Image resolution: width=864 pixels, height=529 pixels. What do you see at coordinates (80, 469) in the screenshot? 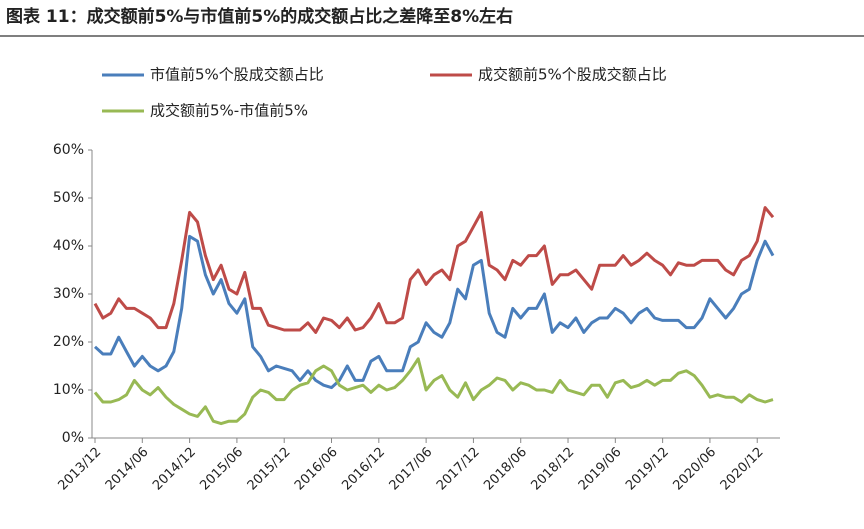
I see `x-tick-label: 2013/12` at bounding box center [80, 469].